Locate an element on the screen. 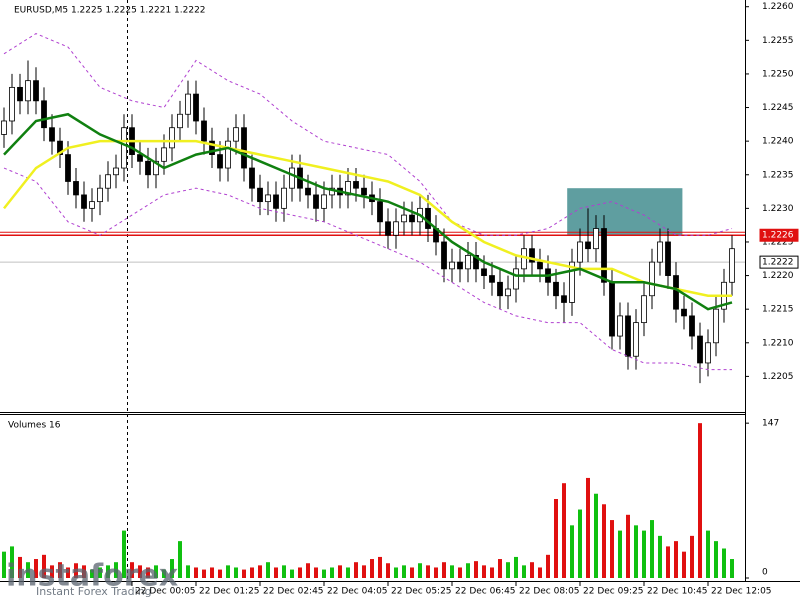  y-tick-label: 1.2245 is located at coordinates (778, 108).